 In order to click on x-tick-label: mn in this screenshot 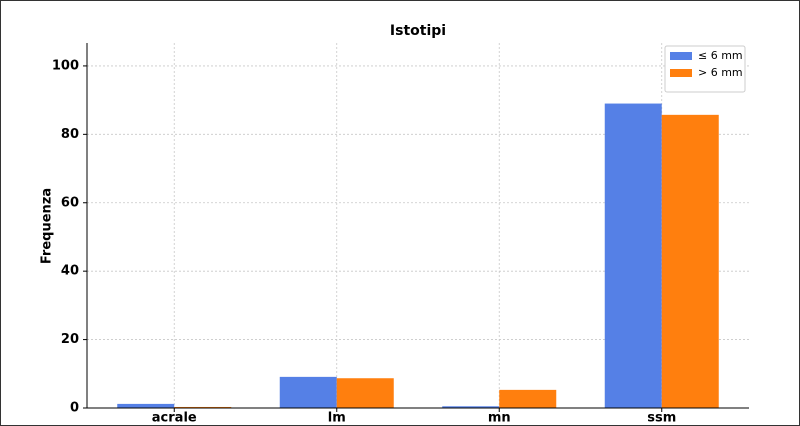, I will do `click(499, 418)`.